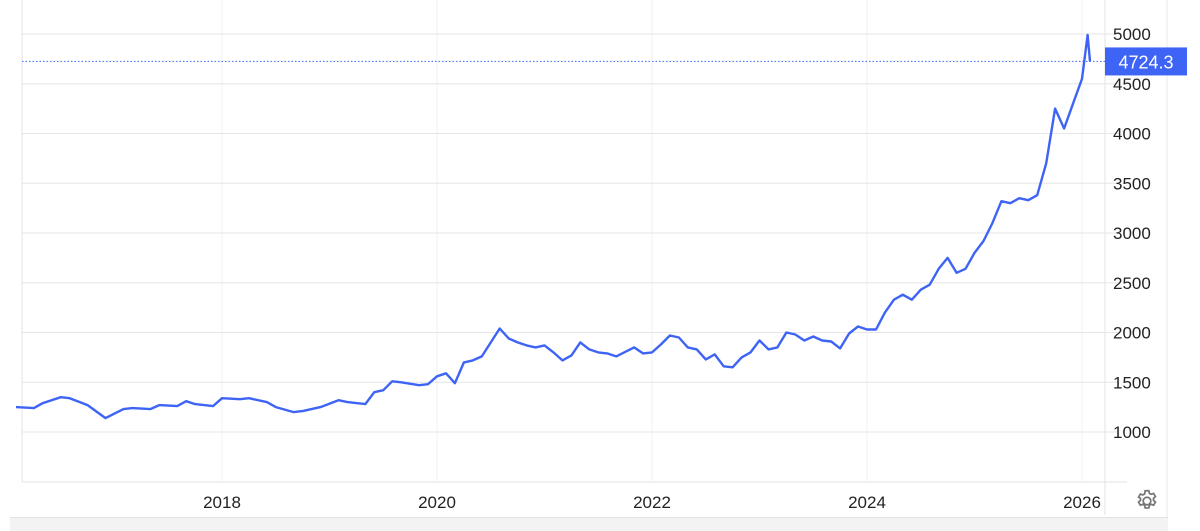 The width and height of the screenshot is (1200, 531). What do you see at coordinates (1132, 283) in the screenshot?
I see `y-tick-label: 2500` at bounding box center [1132, 283].